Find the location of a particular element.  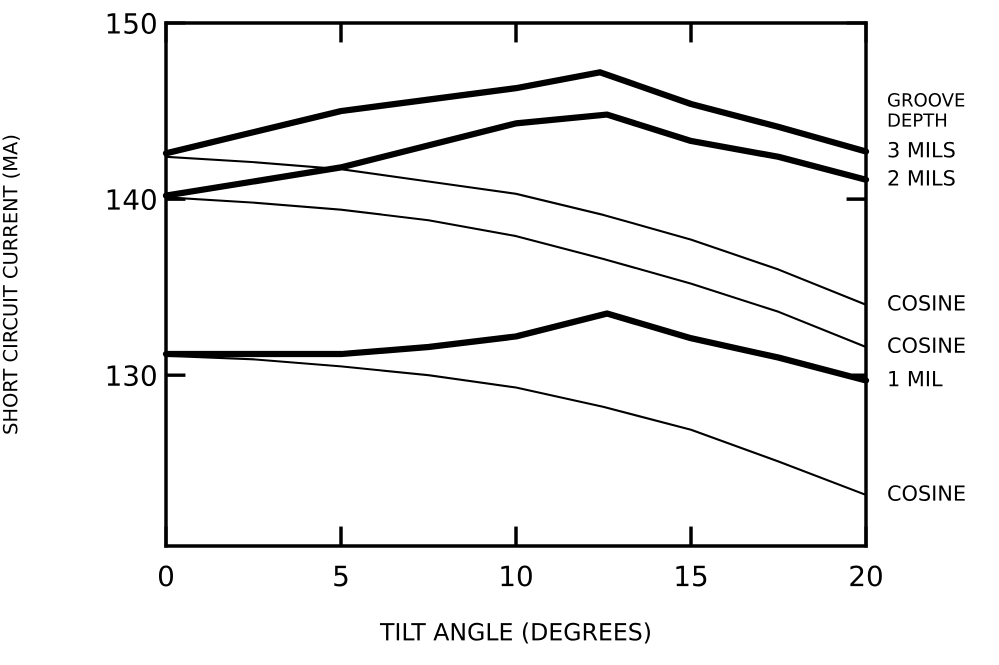

x-axis-title: TILT ANGLE (DEGREES) is located at coordinates (515, 633).